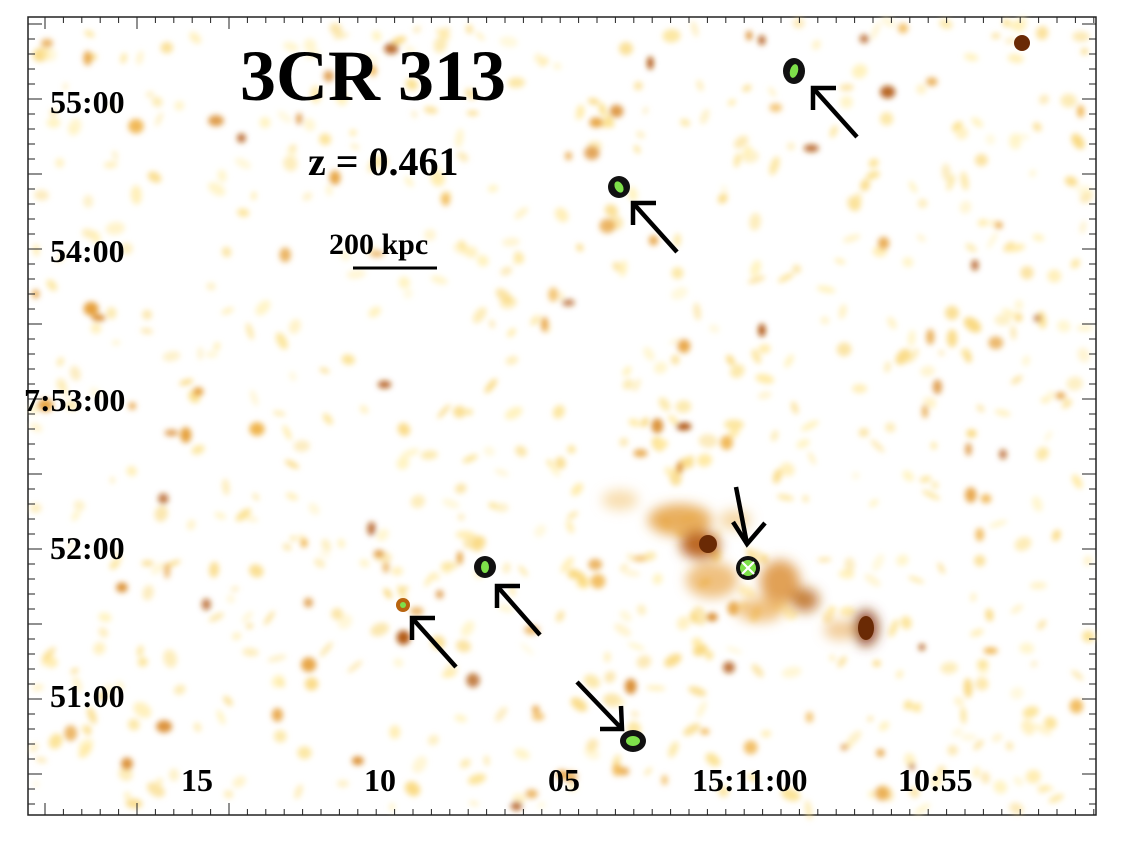 The width and height of the screenshot is (1127, 841). Describe the element at coordinates (87, 548) in the screenshot. I see `dec-tick-label: 52:00` at that location.